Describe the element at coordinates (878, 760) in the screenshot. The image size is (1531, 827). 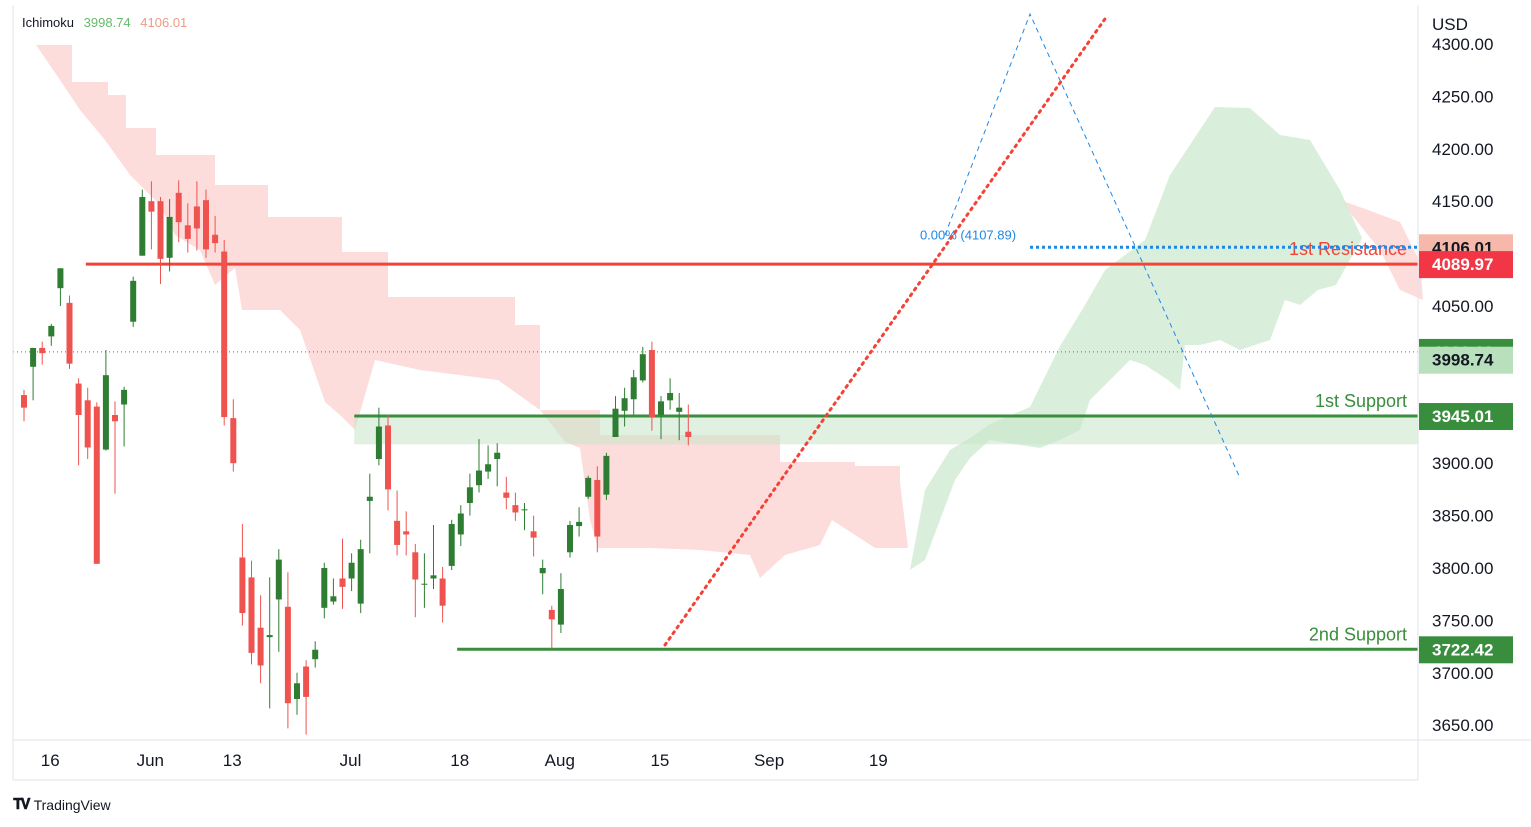
I see `x-tick-label: 19` at that location.